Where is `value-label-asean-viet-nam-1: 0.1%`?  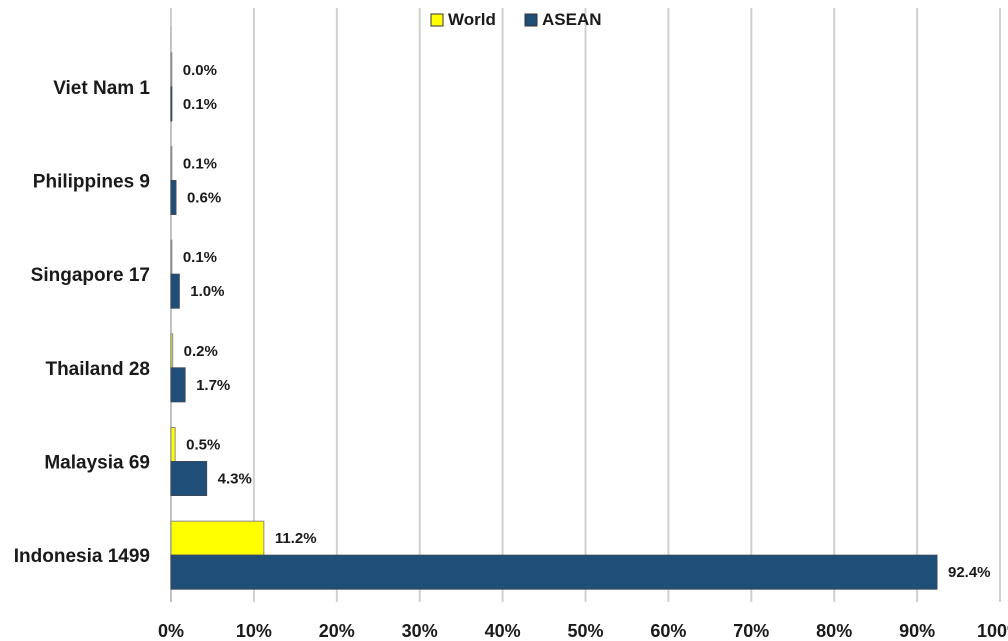 value-label-asean-viet-nam-1: 0.1% is located at coordinates (200, 104).